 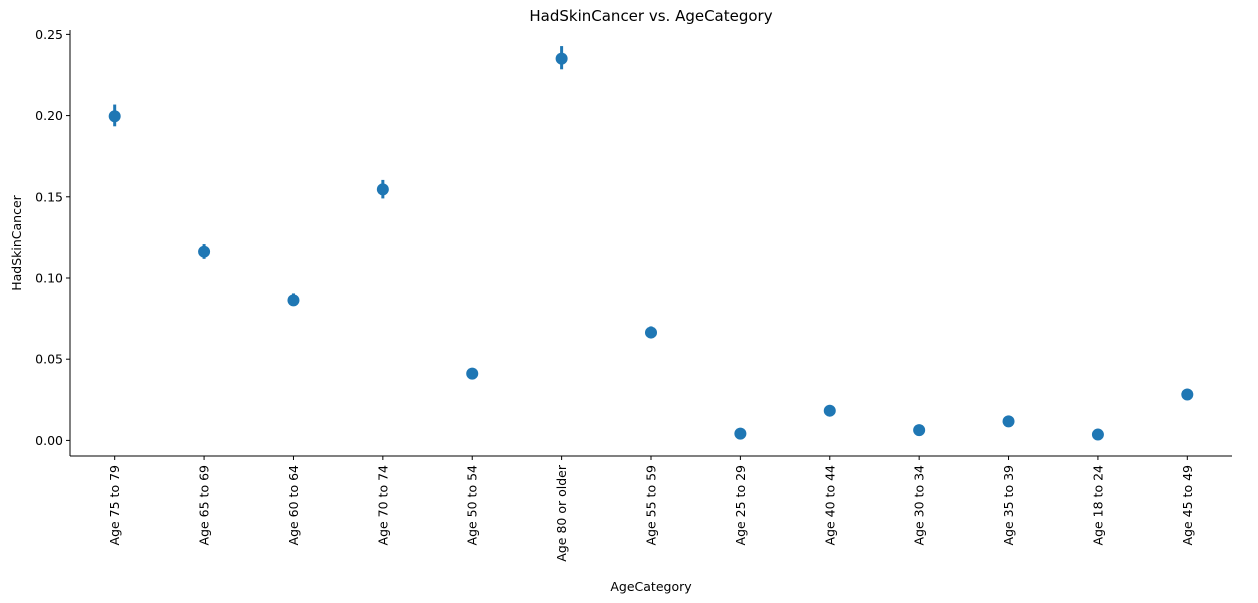 I want to click on x-tick-label: Age 70 to 74, so click(x=382, y=505).